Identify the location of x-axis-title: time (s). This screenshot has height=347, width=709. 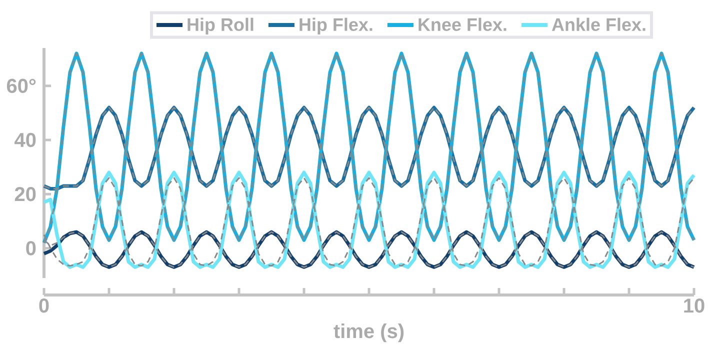
(369, 333).